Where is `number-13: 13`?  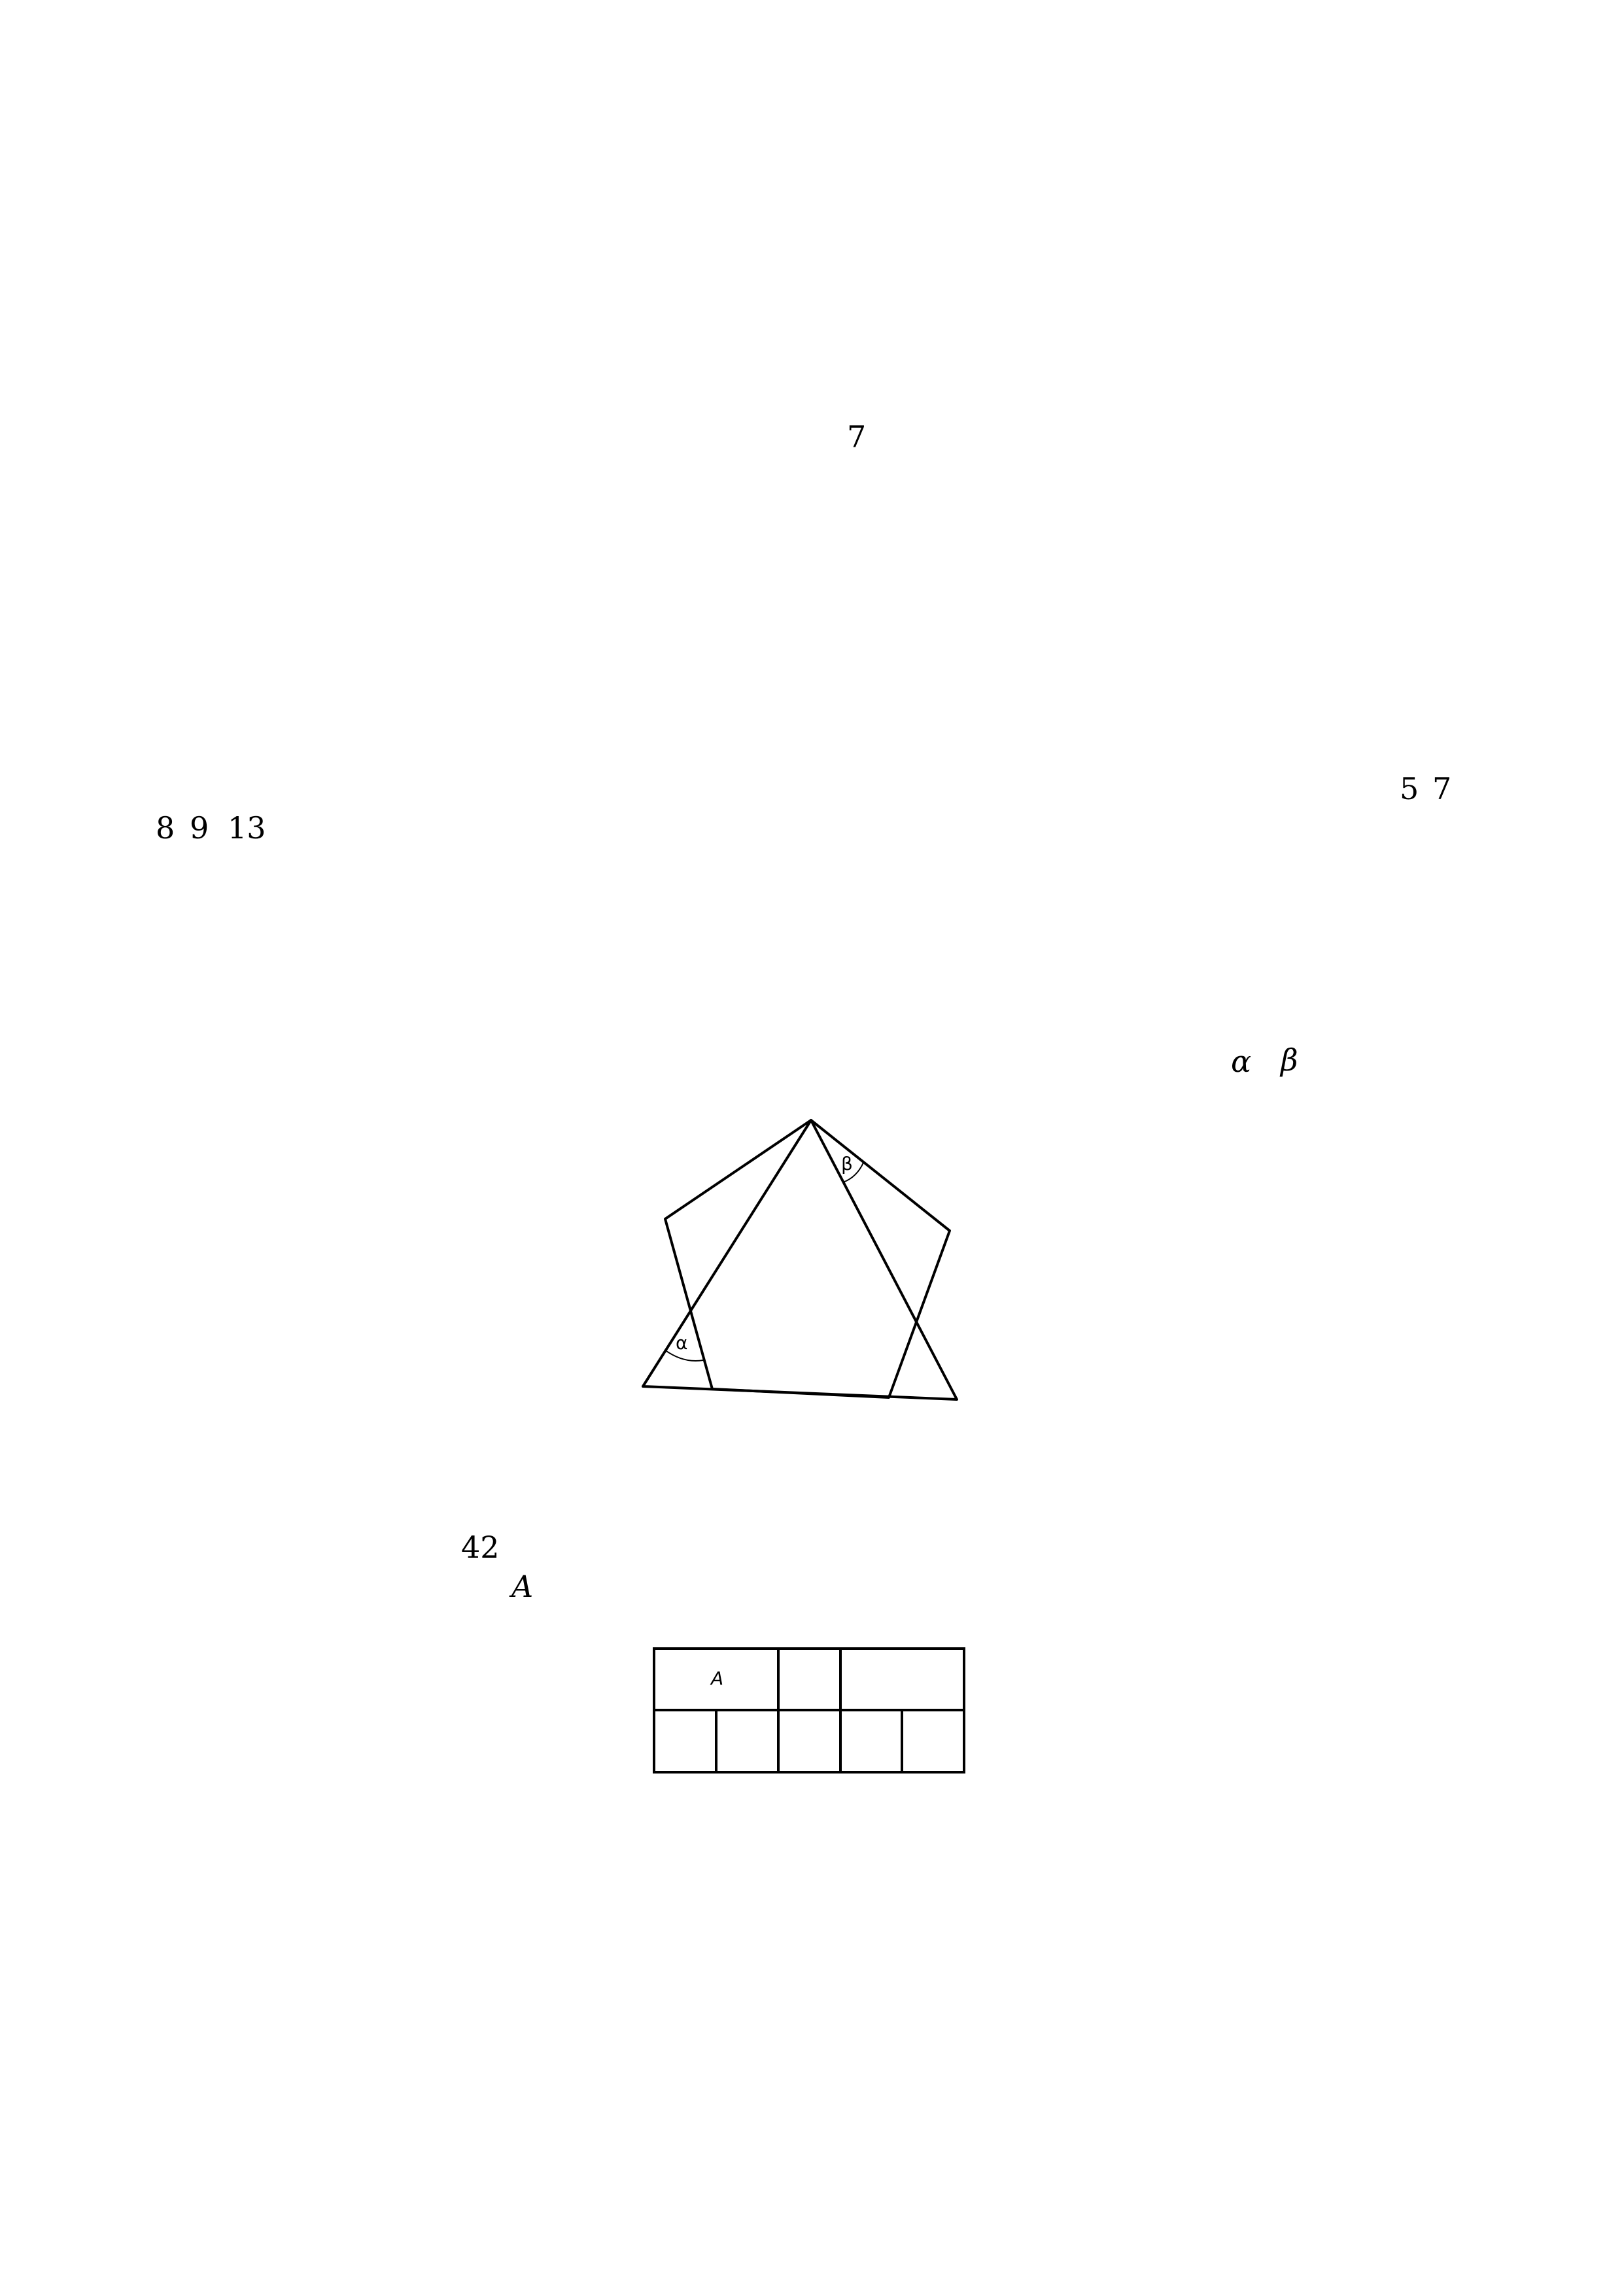
number-13: 13 is located at coordinates (247, 828).